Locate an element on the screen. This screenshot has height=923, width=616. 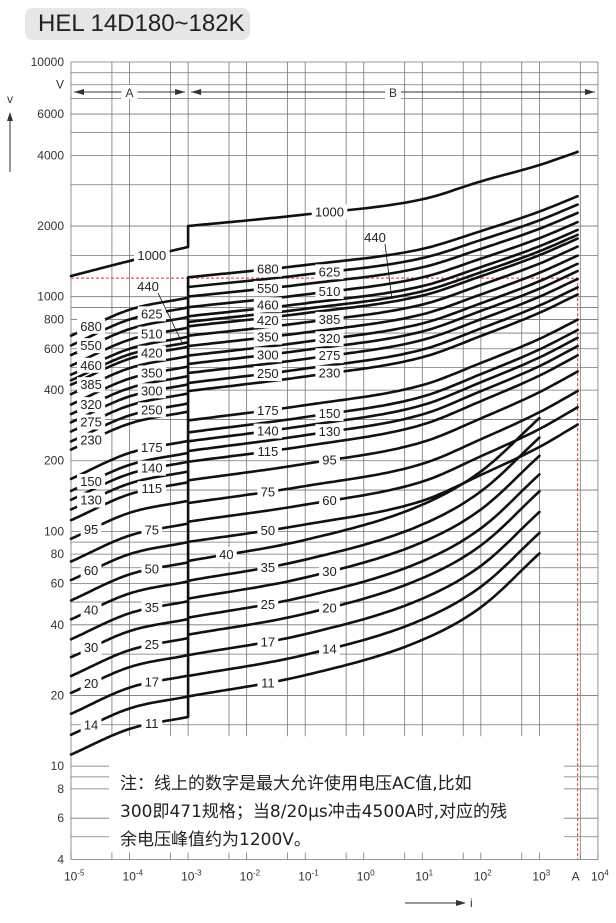
curve-250-region-b is located at coordinates (382, 335).